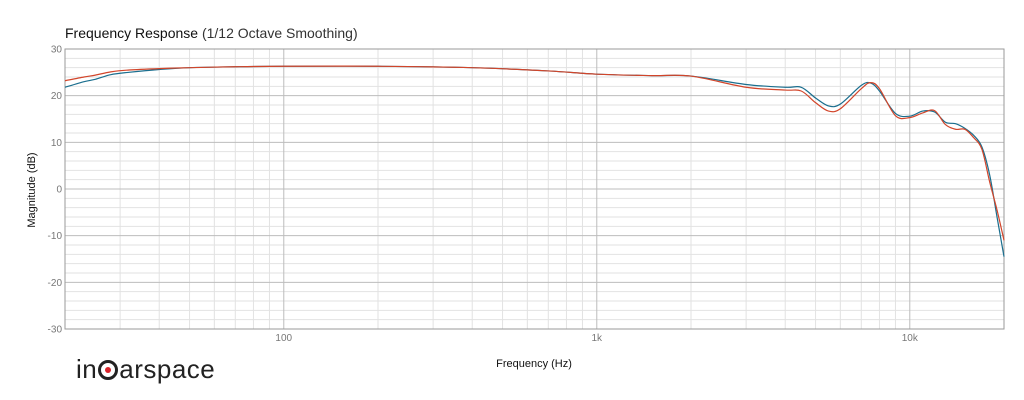  Describe the element at coordinates (108, 370) in the screenshot. I see `logo-ear-icon` at that location.